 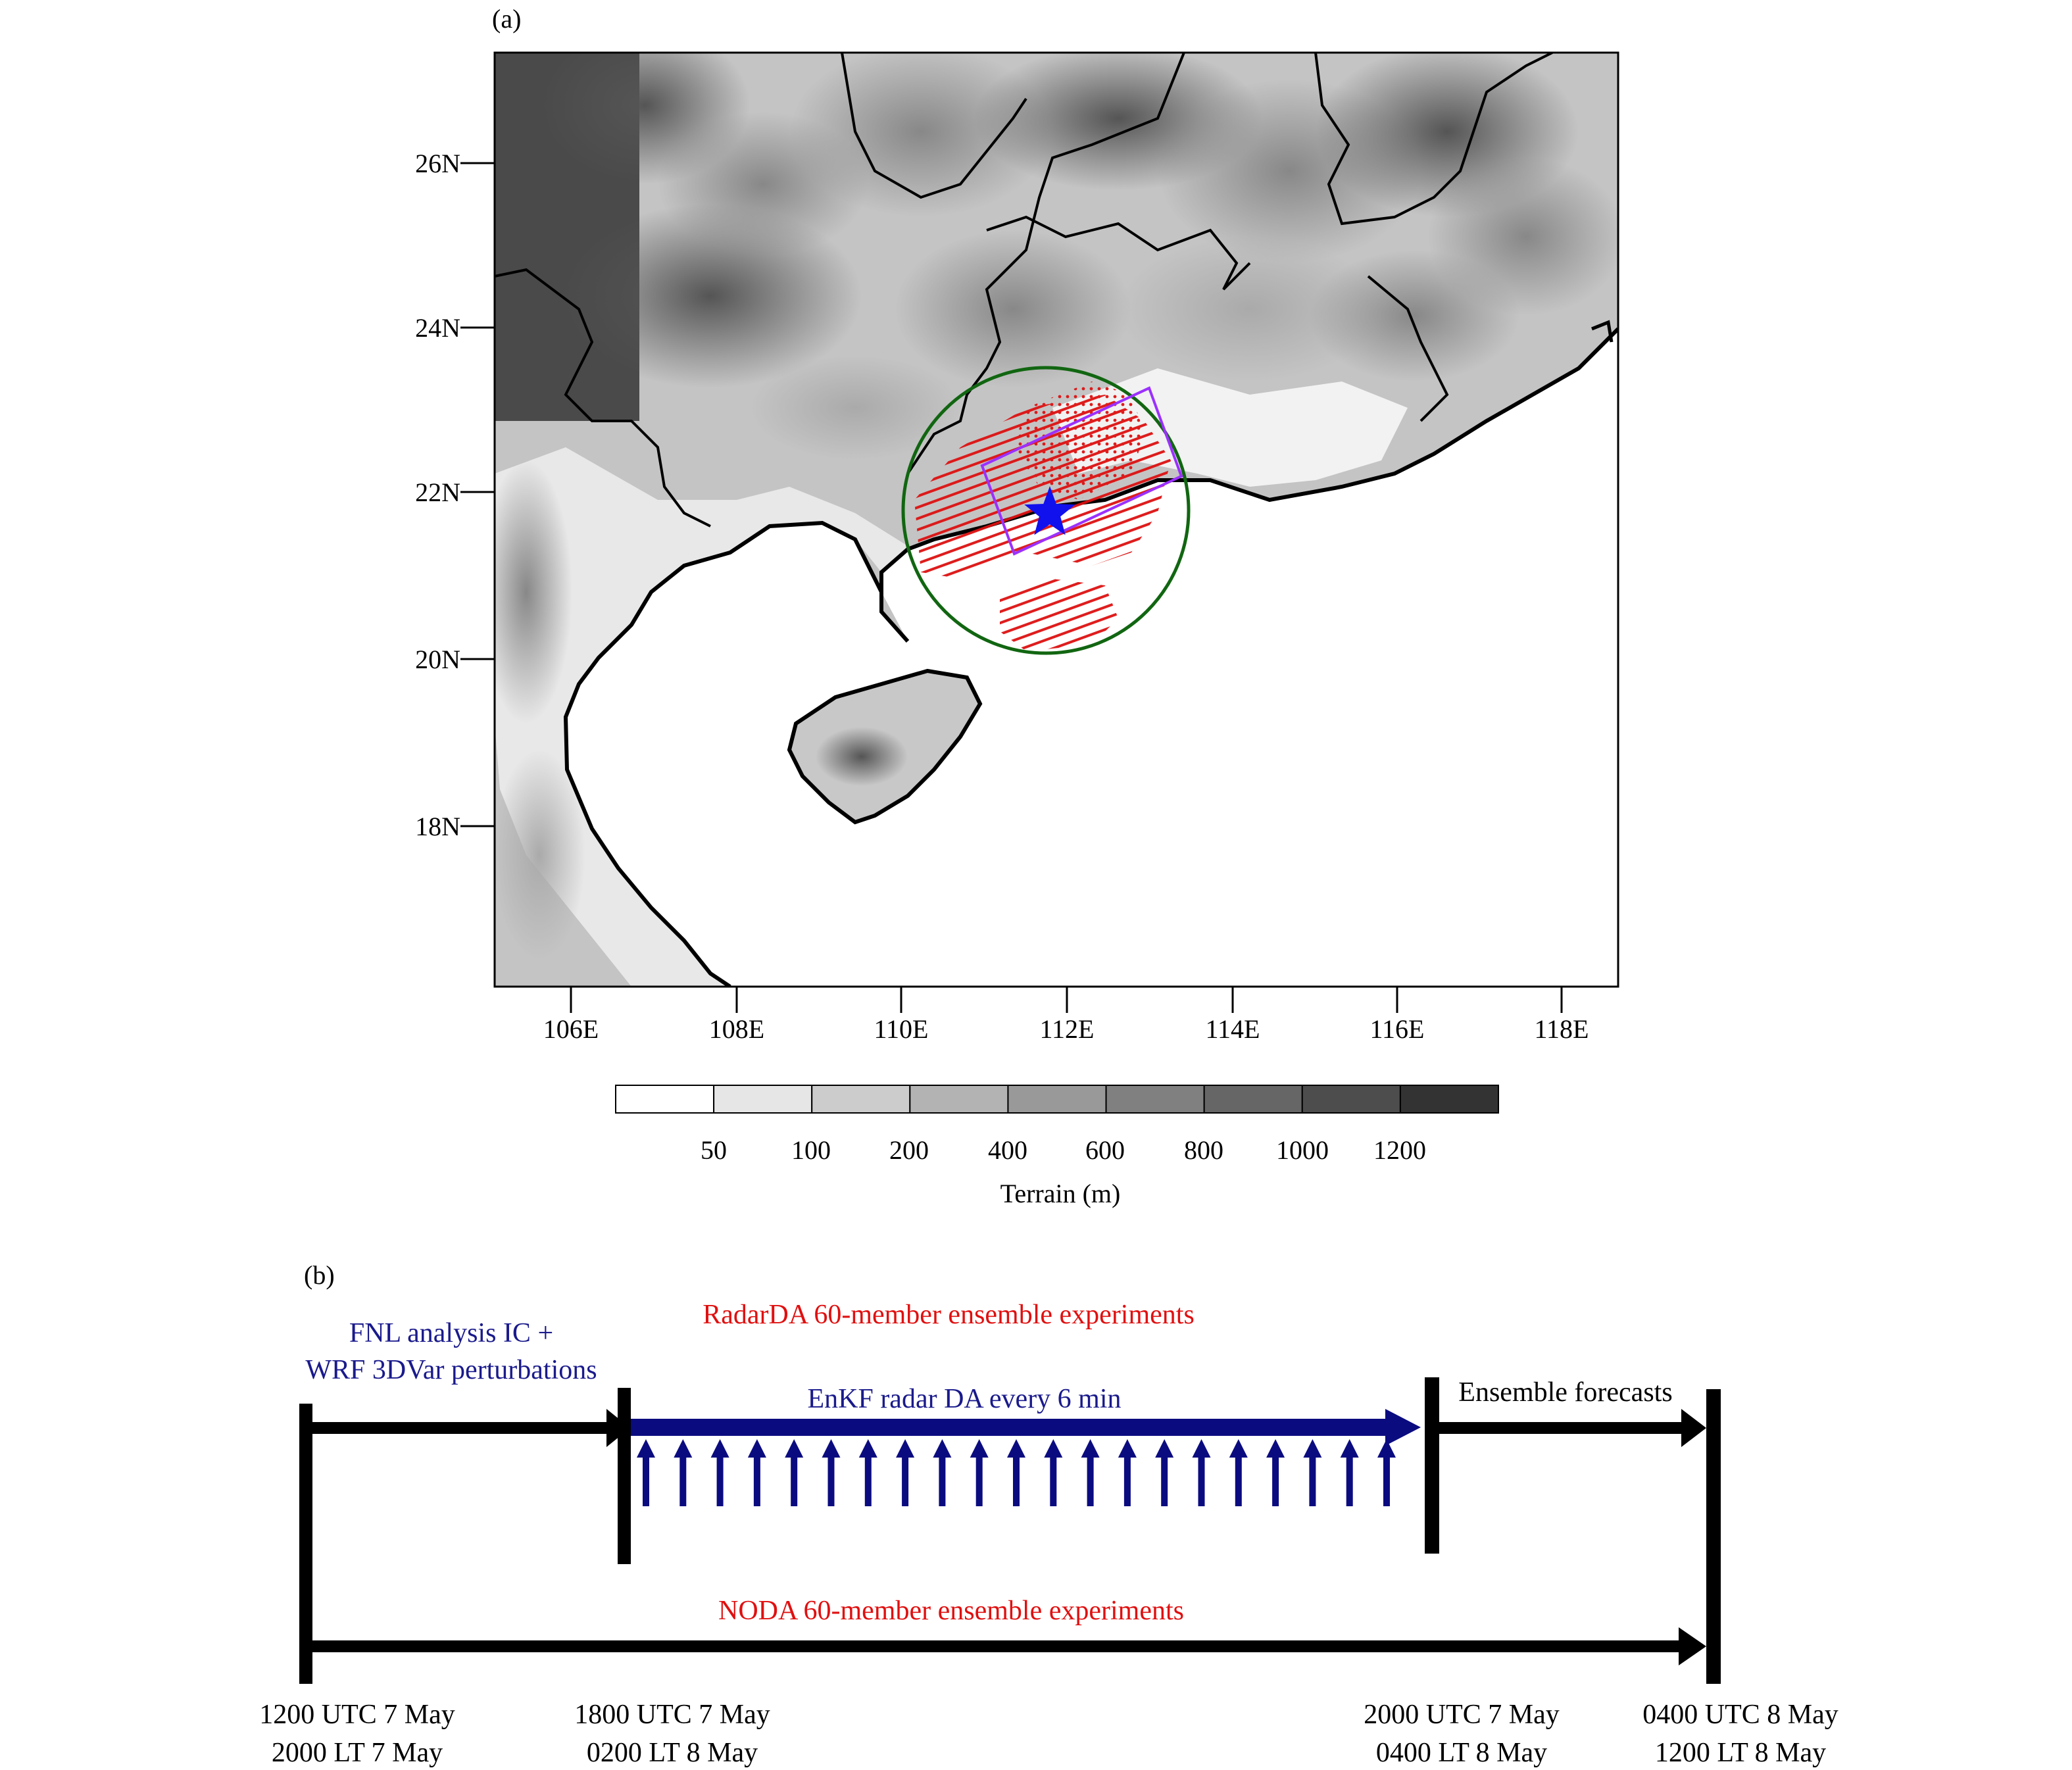 What do you see at coordinates (1067, 1029) in the screenshot?
I see `lon-tick-label: 112E` at bounding box center [1067, 1029].